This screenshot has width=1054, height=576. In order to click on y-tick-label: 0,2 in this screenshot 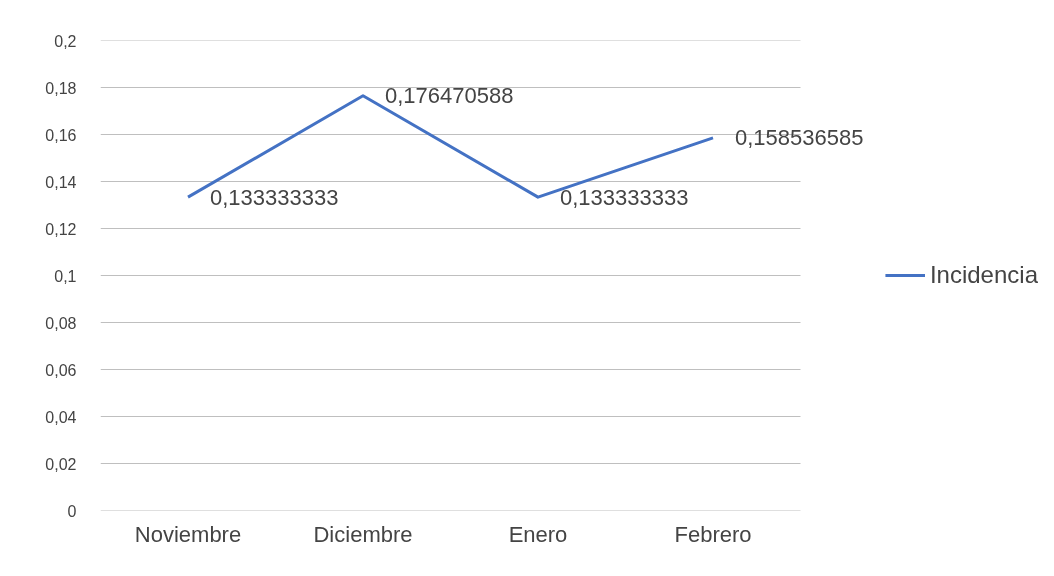, I will do `click(65, 41)`.